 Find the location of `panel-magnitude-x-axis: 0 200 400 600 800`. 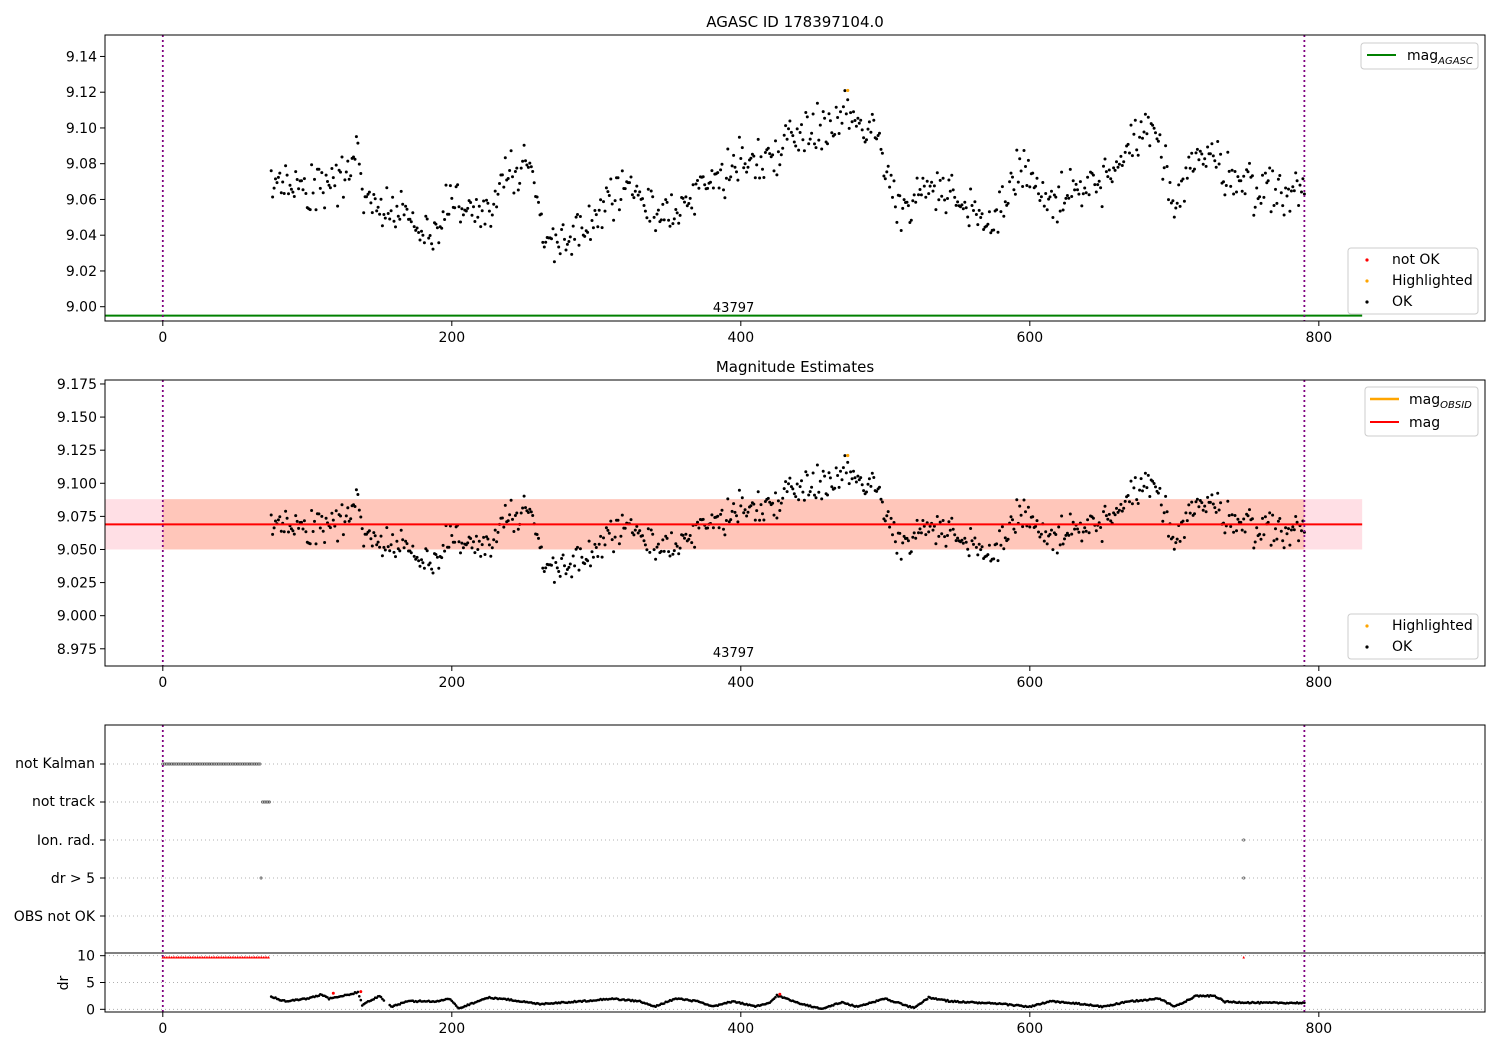

panel-magnitude-x-axis: 0 200 400 600 800 is located at coordinates (745, 678).